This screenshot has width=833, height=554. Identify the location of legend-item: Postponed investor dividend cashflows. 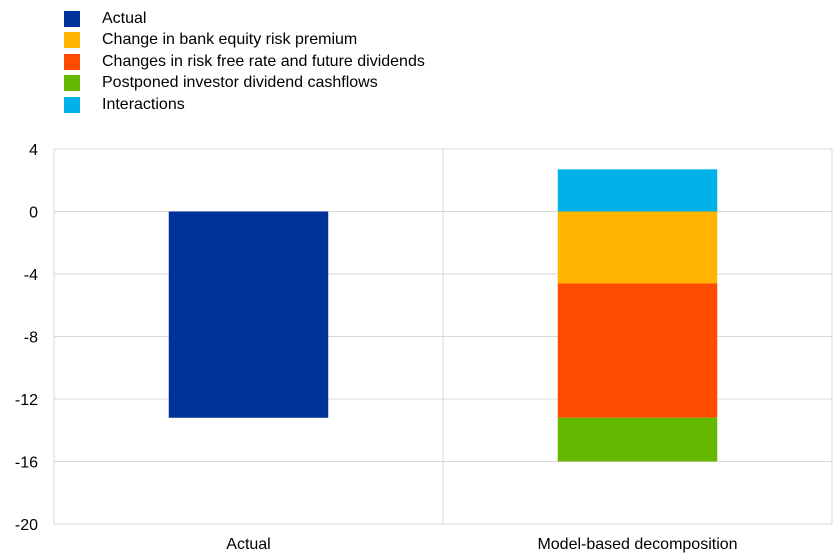
(244, 84).